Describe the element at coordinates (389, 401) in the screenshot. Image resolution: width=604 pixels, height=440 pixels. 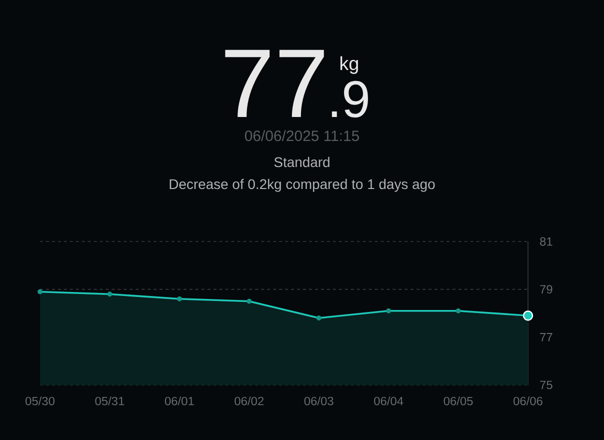
I see `x-tick-label: 06/04` at that location.